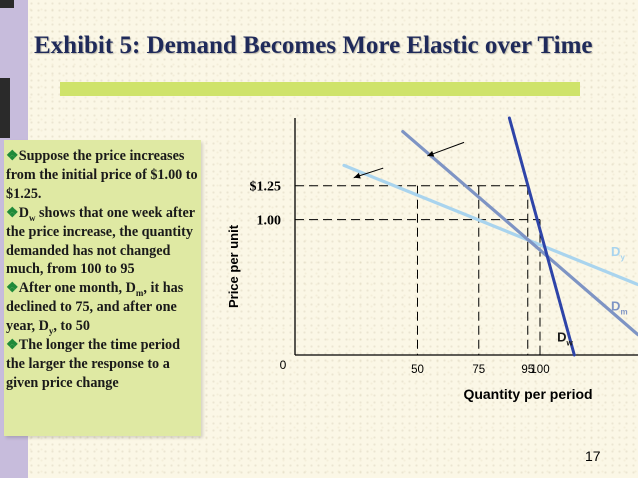 Image resolution: width=638 pixels, height=478 pixels. Describe the element at coordinates (233, 266) in the screenshot. I see `y-axis-label: Price per unit` at that location.